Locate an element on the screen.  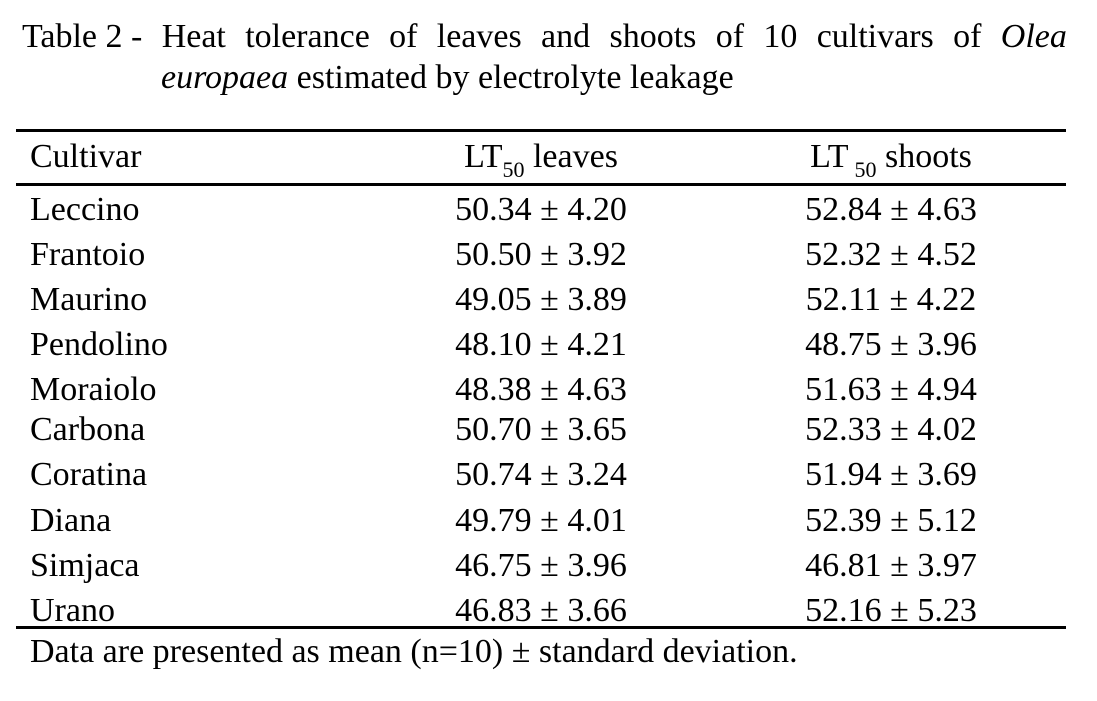
header-leaves-sub: 50 is located at coordinates (513, 169).